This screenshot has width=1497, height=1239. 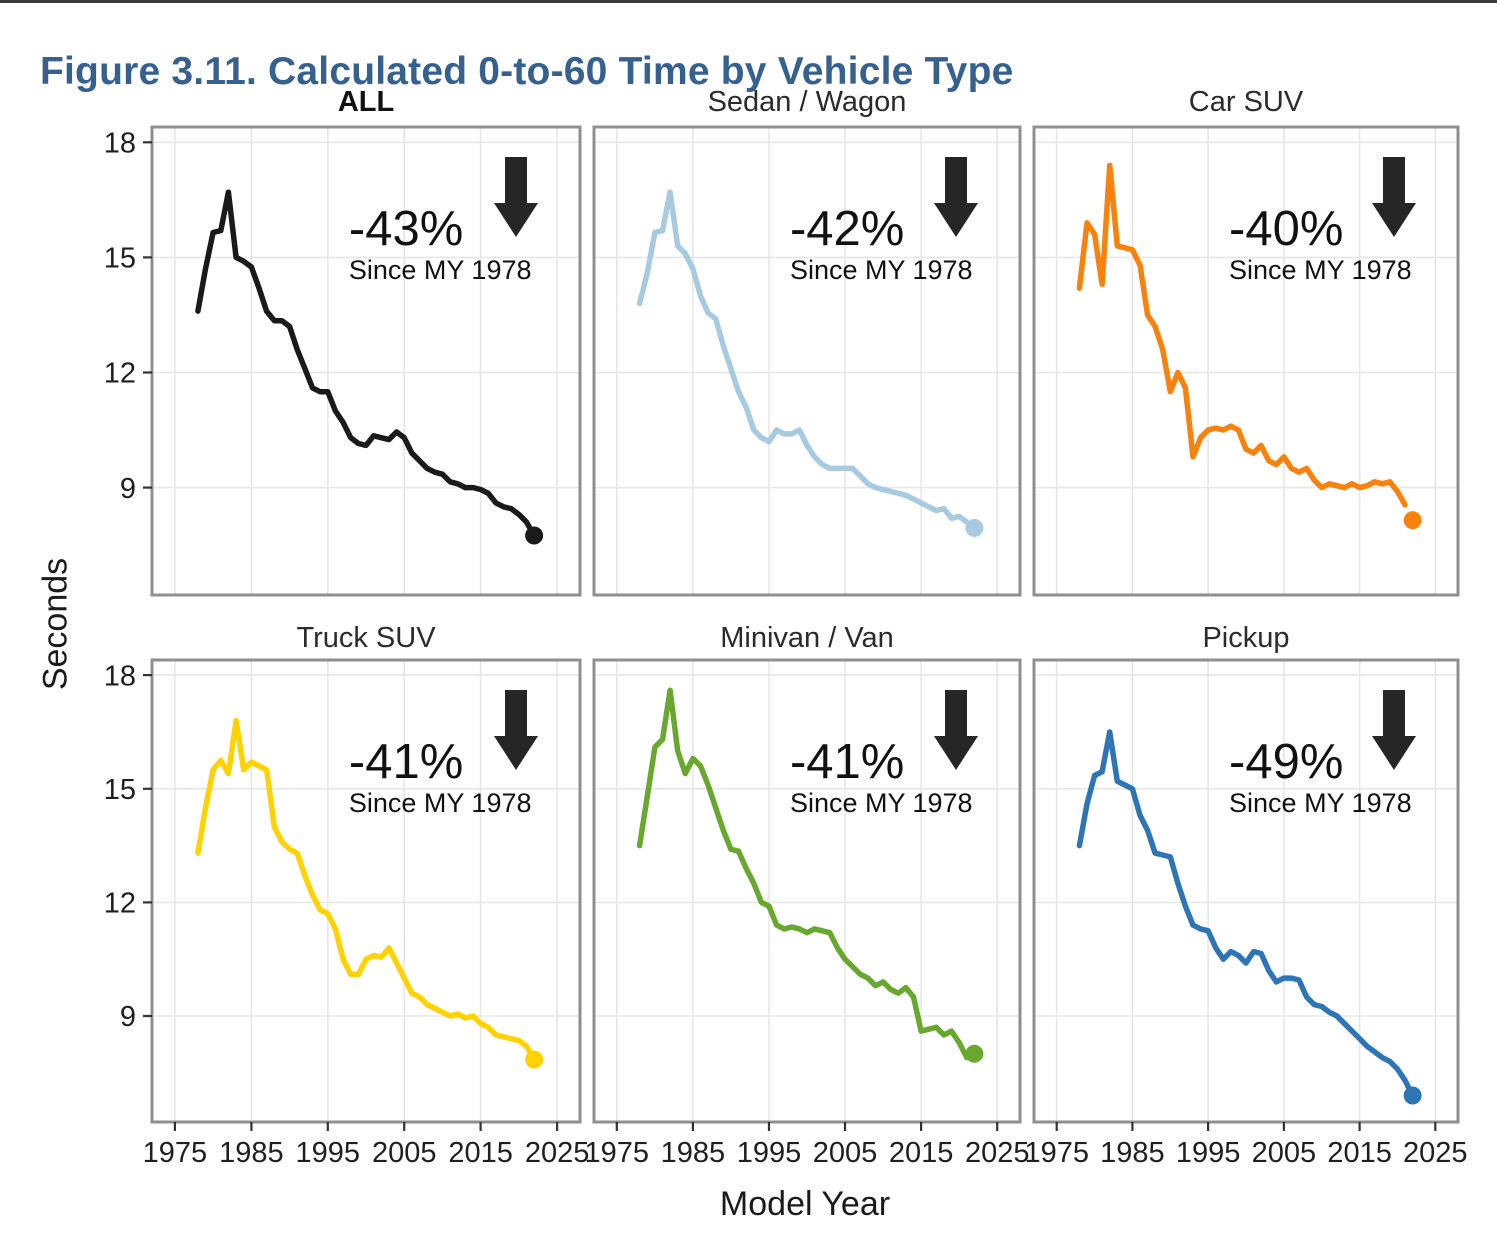 I want to click on panel-title-minivan-van: Minivan / Van, so click(x=807, y=638).